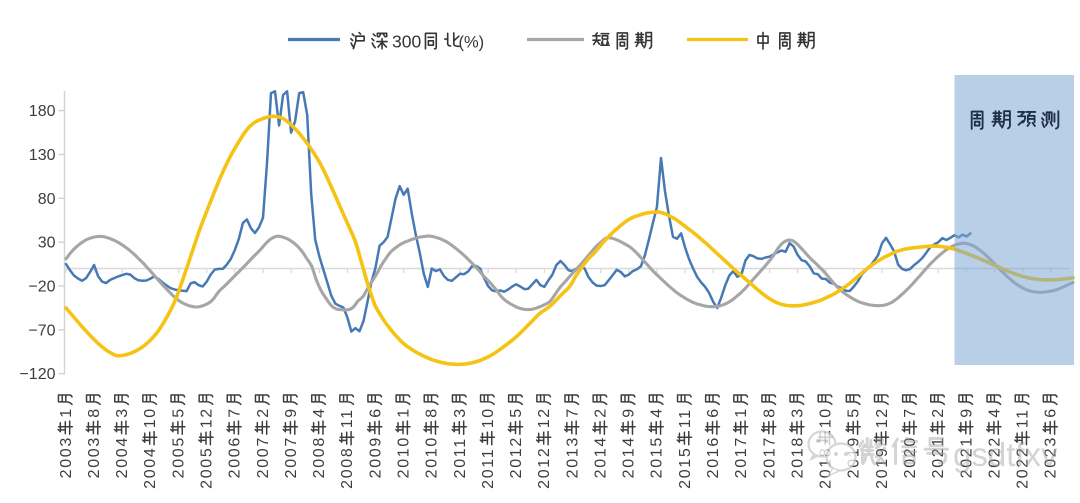 The image size is (1080, 503). I want to click on svg-text: 2013, so click(572, 457).